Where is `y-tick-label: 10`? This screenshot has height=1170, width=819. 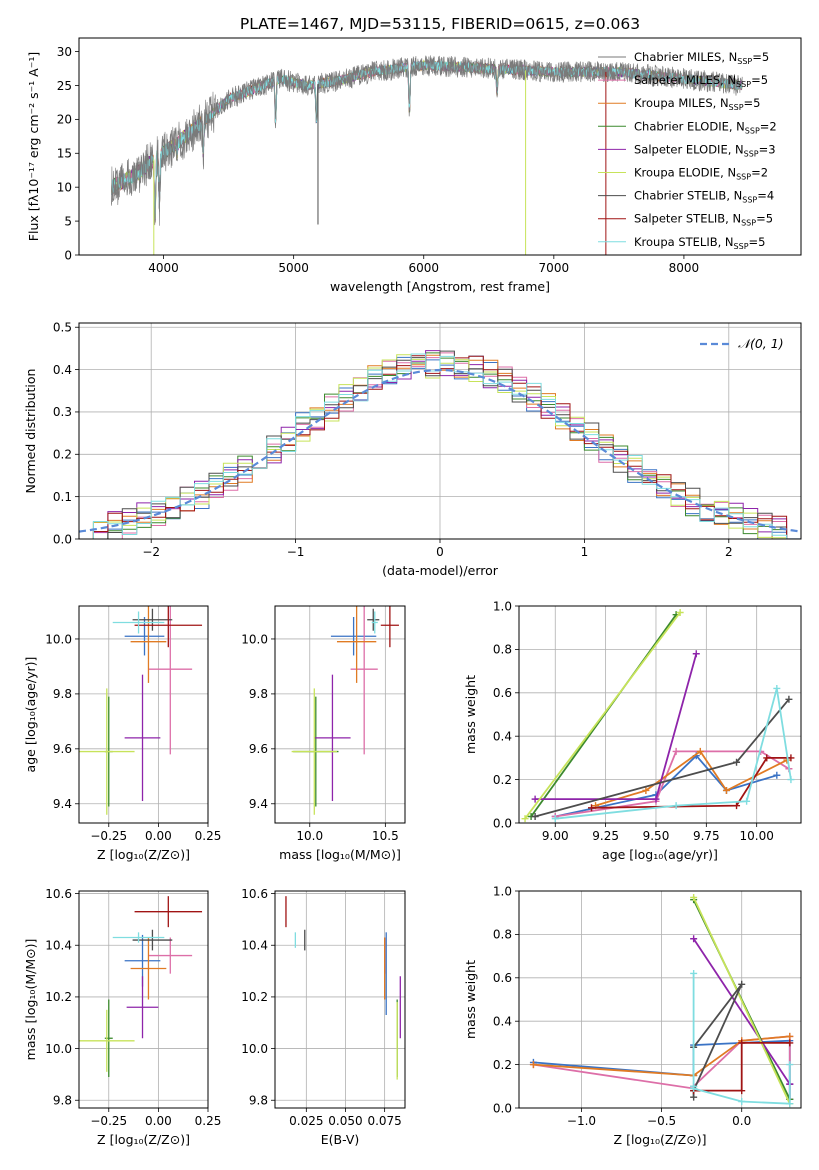 y-tick-label: 10 is located at coordinates (64, 187).